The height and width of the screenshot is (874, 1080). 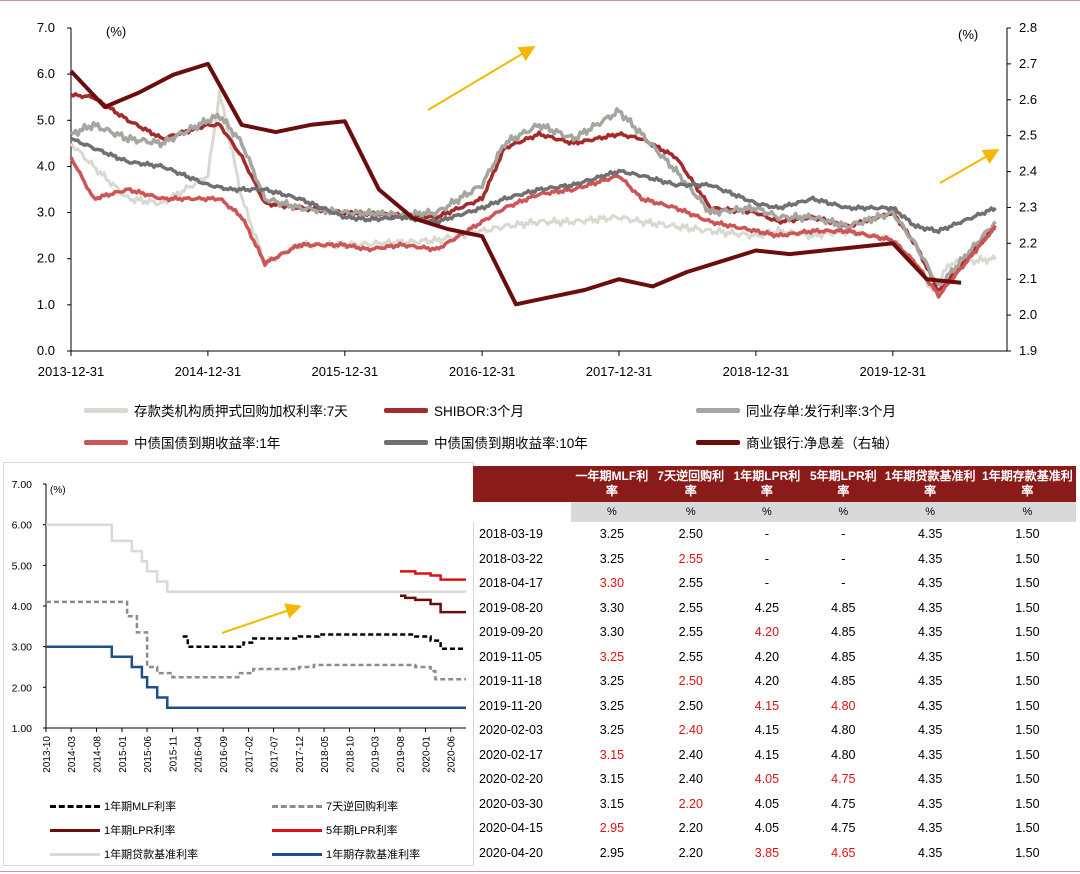 What do you see at coordinates (22, 729) in the screenshot?
I see `y-tick-label: 1.00` at bounding box center [22, 729].